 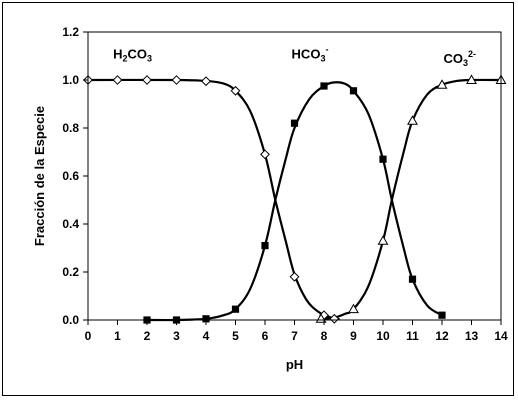 I want to click on labels-layer: H2CO3 HCO3- CO32-, so click(x=294, y=56).